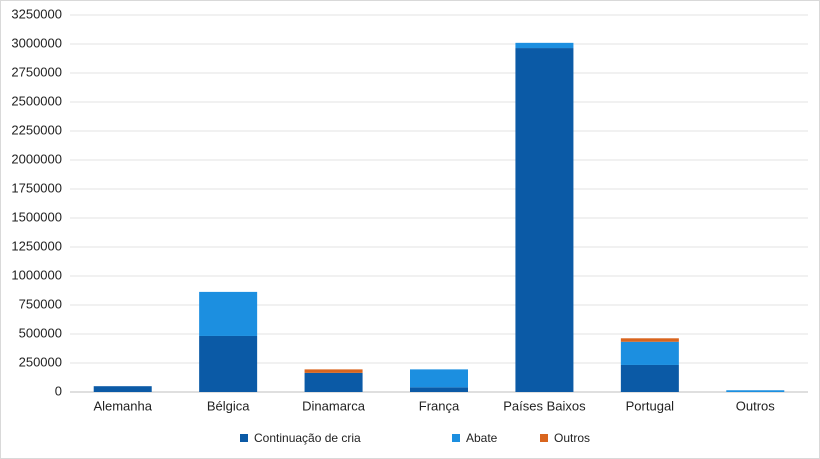  Describe the element at coordinates (40, 361) in the screenshot. I see `y-tick-label: 250000` at that location.